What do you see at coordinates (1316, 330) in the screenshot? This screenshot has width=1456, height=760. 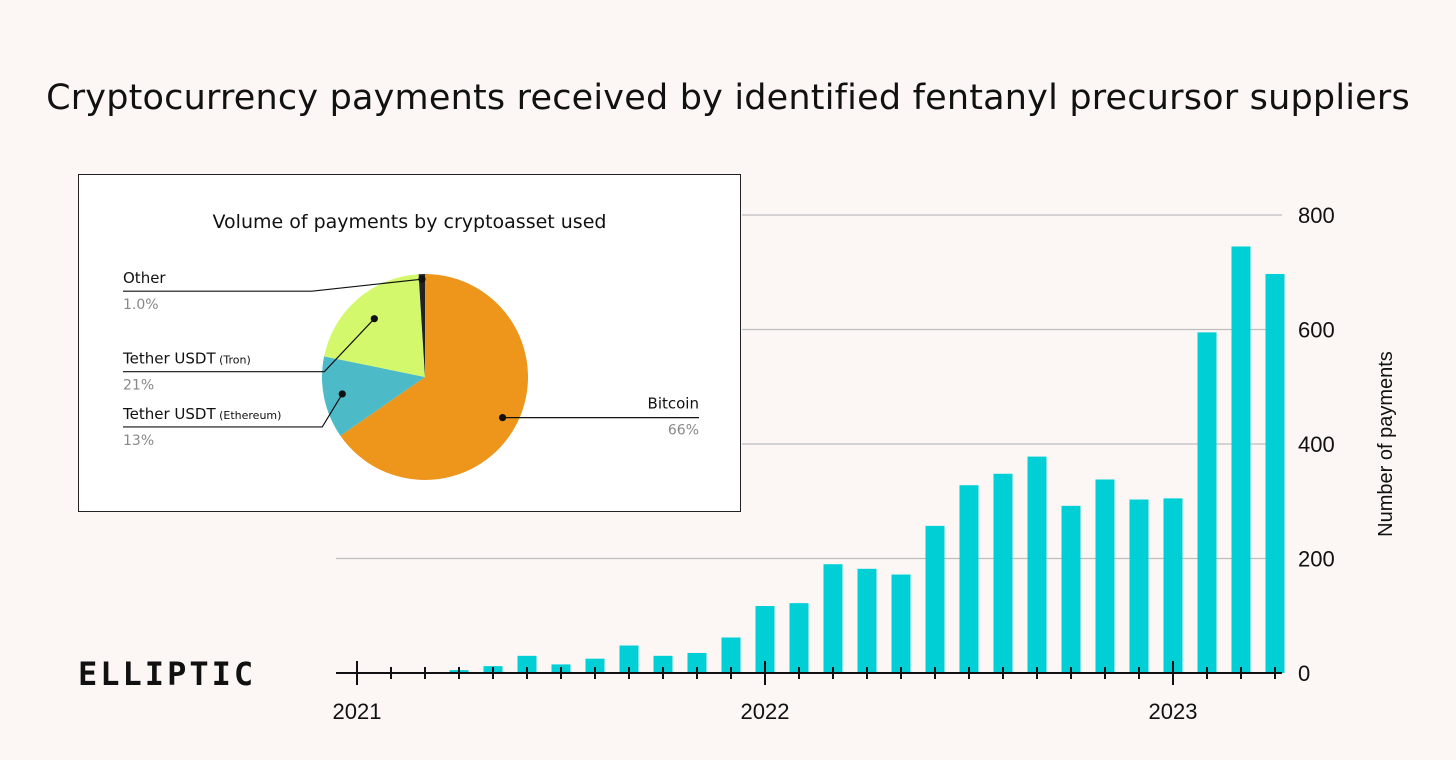 I see `y-tick-label: 600` at bounding box center [1316, 330].